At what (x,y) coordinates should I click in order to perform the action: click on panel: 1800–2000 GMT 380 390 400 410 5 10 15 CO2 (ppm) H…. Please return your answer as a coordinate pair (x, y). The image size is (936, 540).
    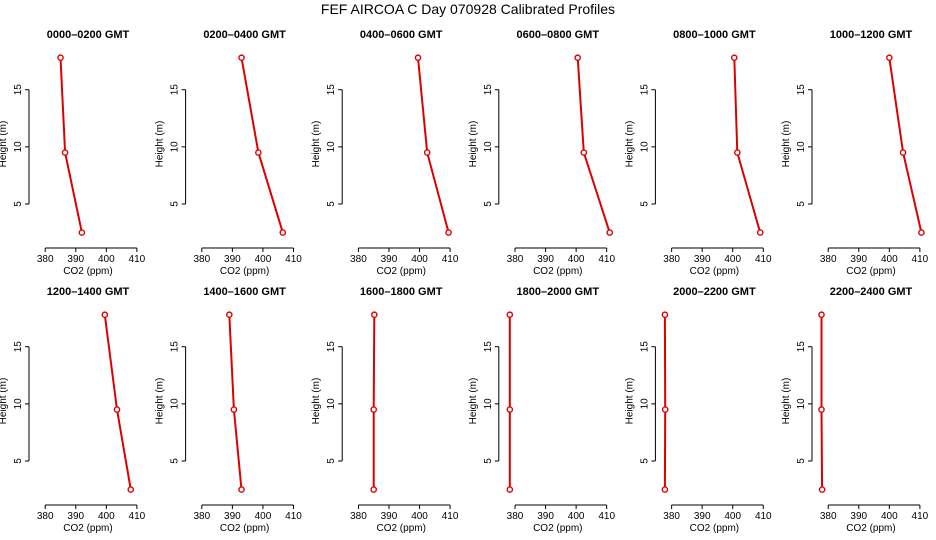
    Looking at the image, I should click on (542, 410).